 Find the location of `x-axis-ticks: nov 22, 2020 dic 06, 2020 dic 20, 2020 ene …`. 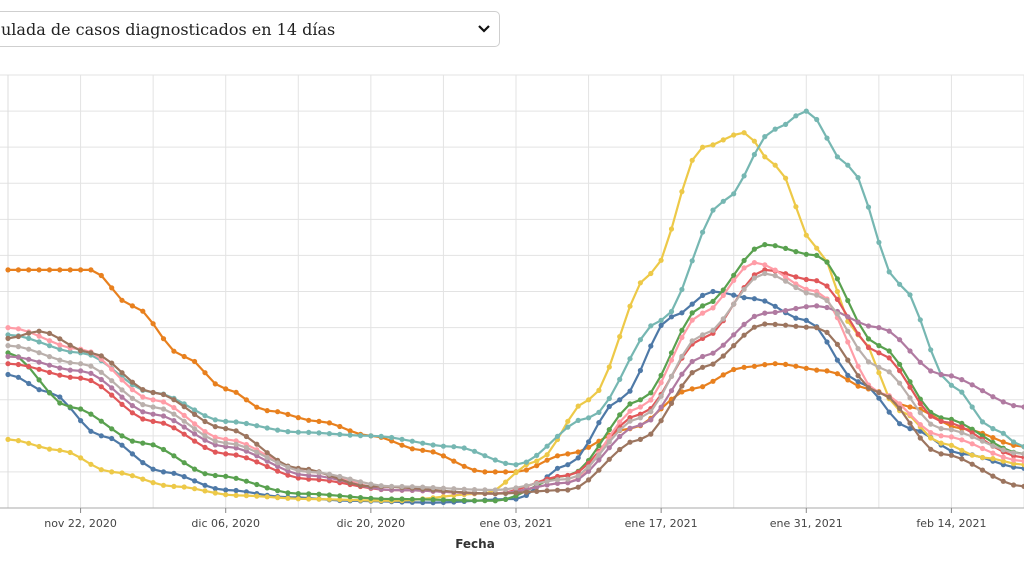

x-axis-ticks: nov 22, 2020 dic 06, 2020 dic 20, 2020 ene … is located at coordinates (515, 519).